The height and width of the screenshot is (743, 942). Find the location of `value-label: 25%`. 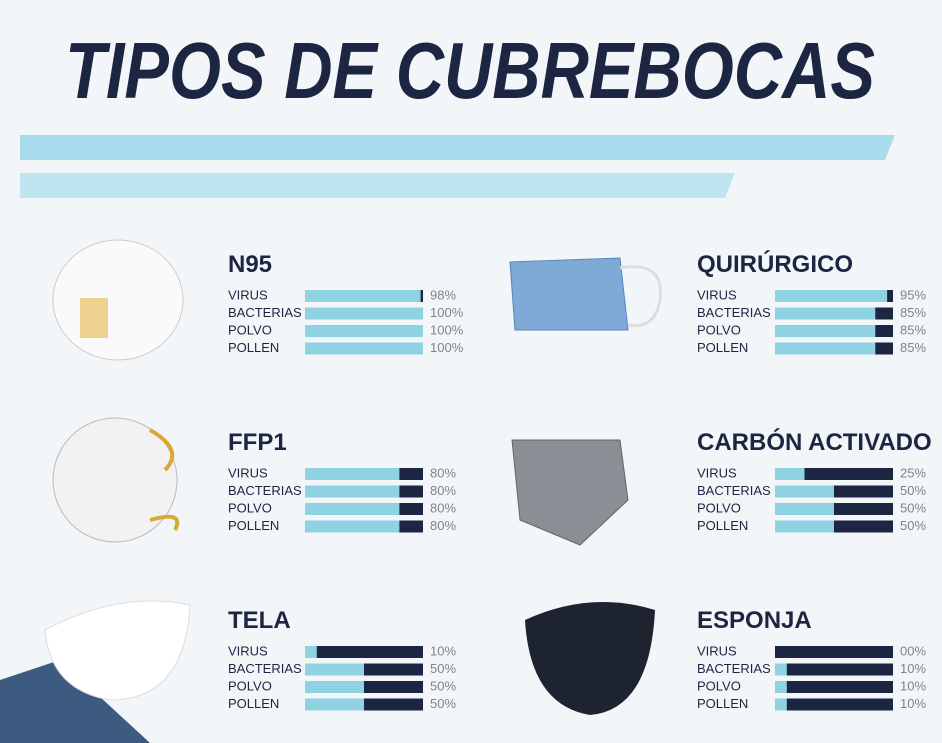

value-label: 25% is located at coordinates (913, 472).